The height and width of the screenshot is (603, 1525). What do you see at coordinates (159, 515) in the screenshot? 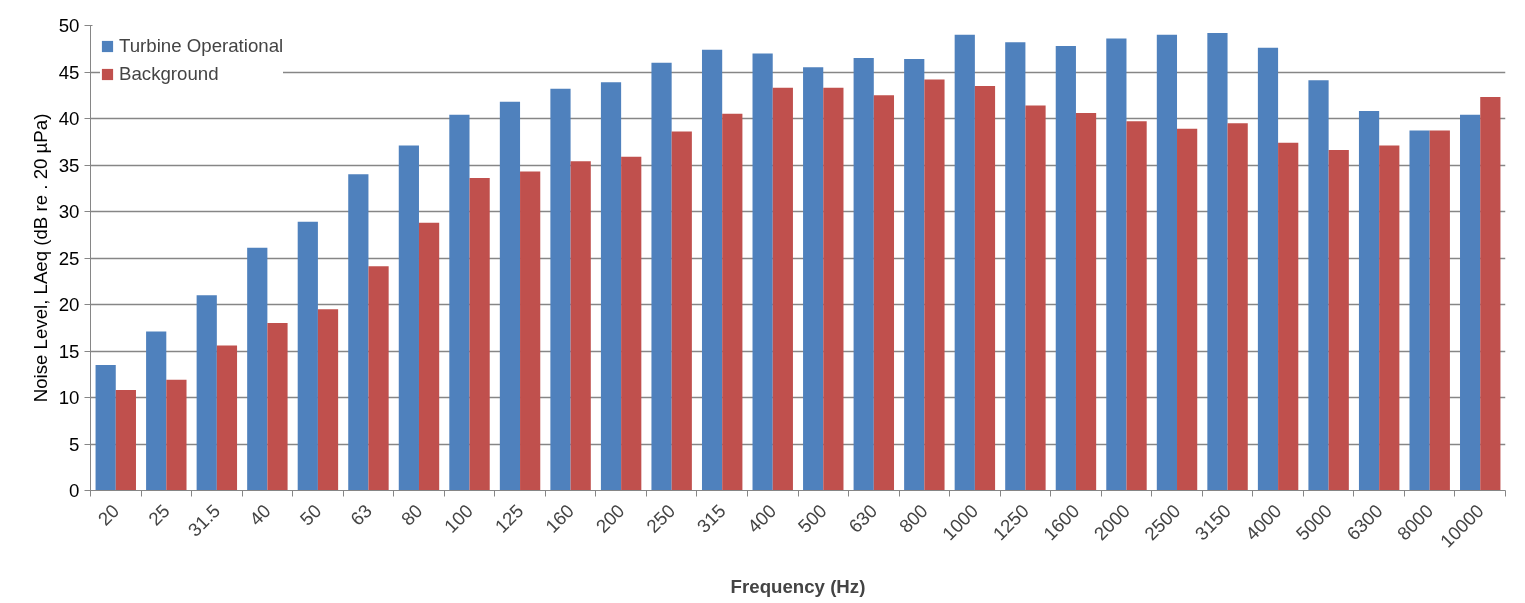
I see `x-tick-label: 25` at bounding box center [159, 515].